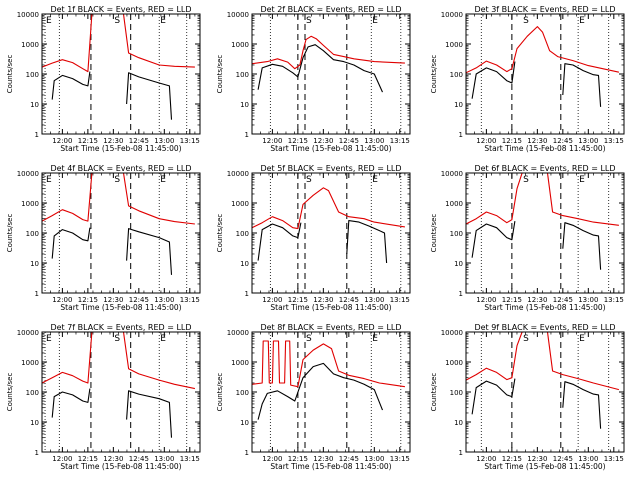 This screenshot has width=640, height=480. Describe the element at coordinates (120, 9) in the screenshot. I see `panel-title: Det 1f BLACK = Events, RED = LLD` at that location.